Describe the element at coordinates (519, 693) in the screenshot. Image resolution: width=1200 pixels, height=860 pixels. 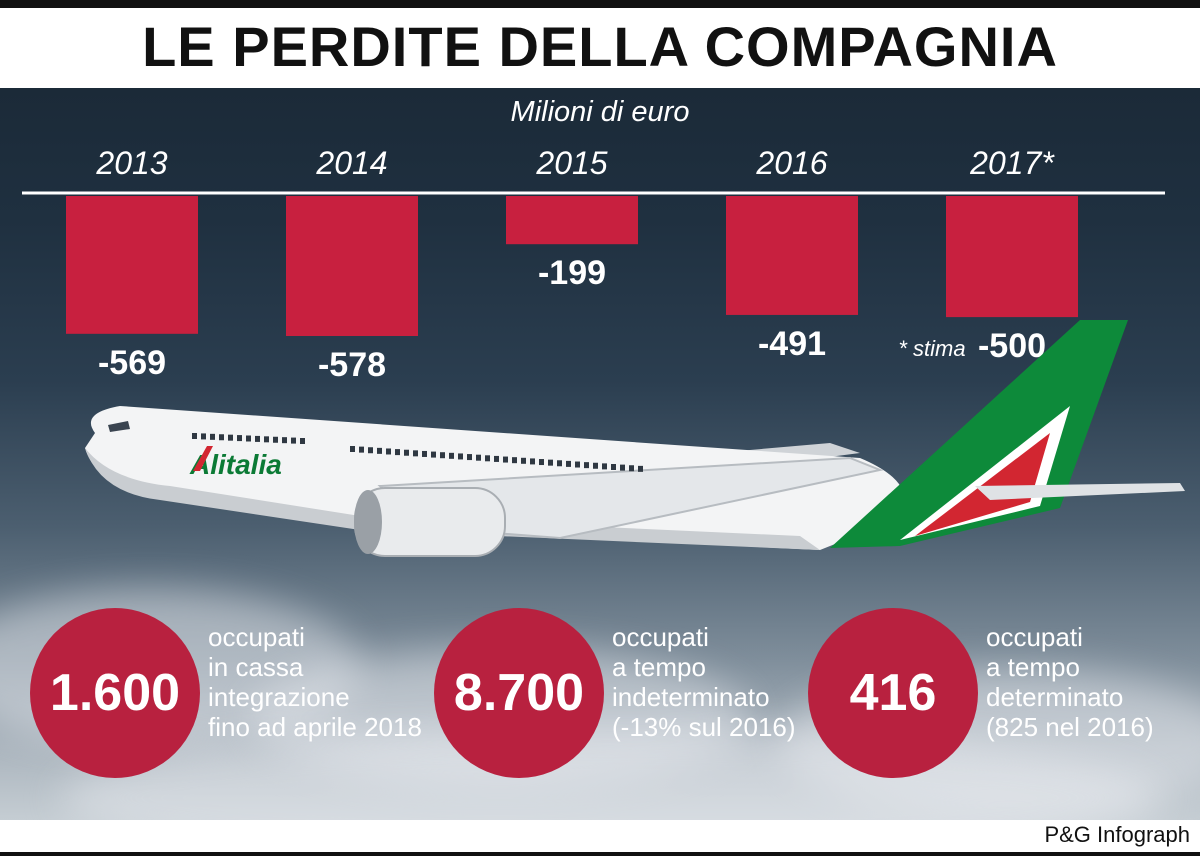
I see `stat-value-circle: 8.700` at that location.